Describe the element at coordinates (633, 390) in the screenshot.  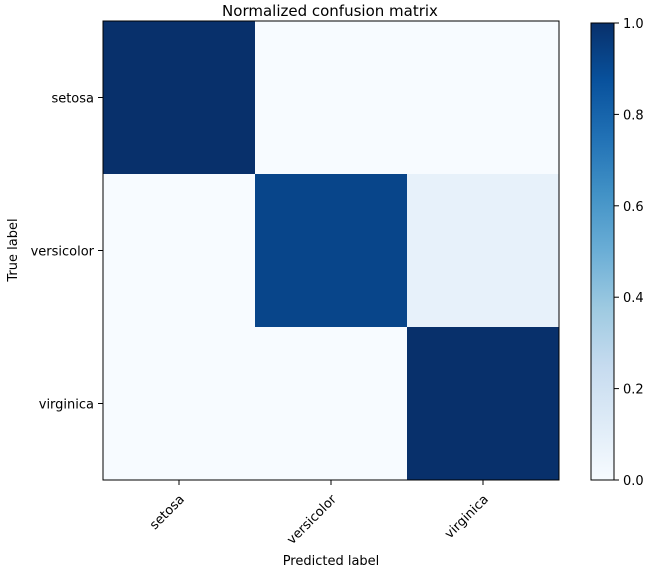
I see `colorbar-tick-label: 0.2` at that location.